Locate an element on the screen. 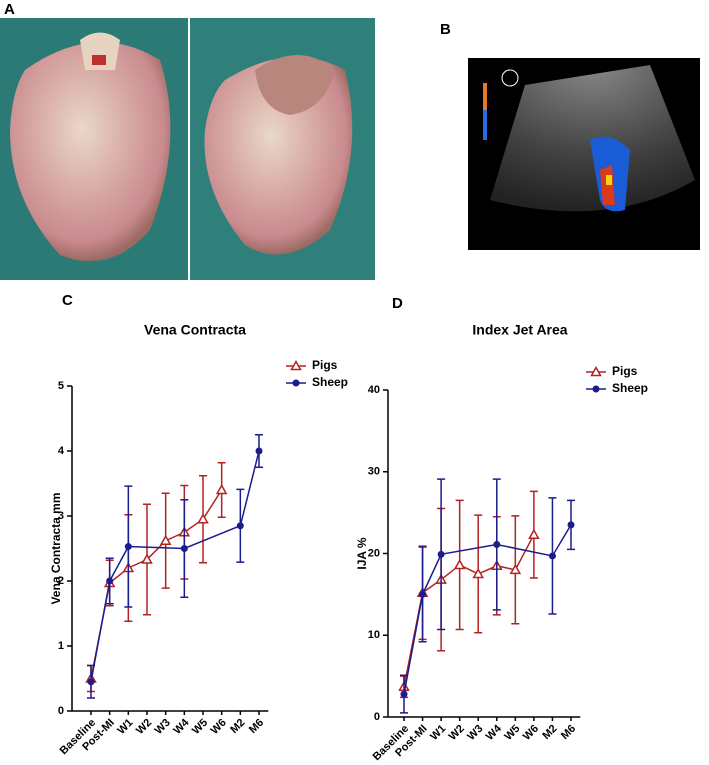  y-tick-label: 2 is located at coordinates (61, 581).